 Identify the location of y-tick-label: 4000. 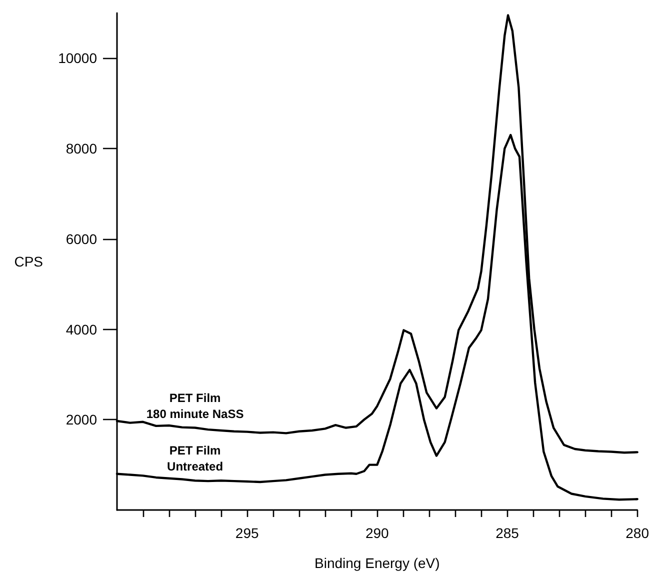
(82, 329).